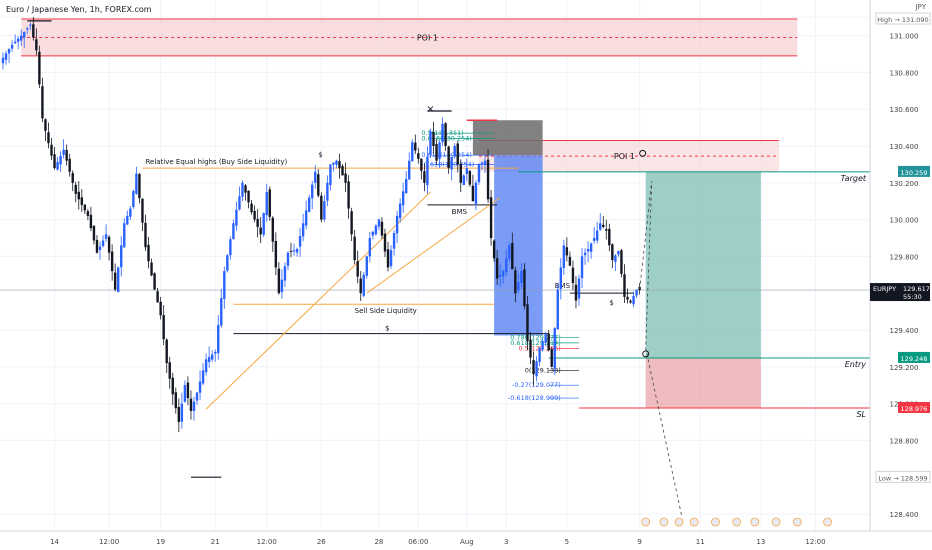 This screenshot has height=550, width=932. I want to click on x-tick-label: 06:00, so click(418, 542).